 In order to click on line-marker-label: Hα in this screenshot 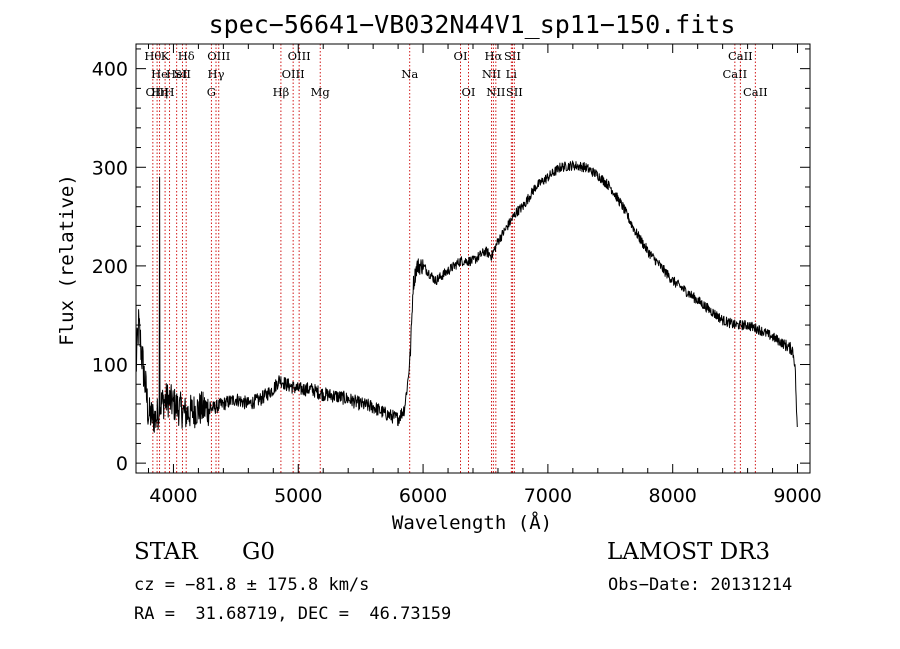, I will do `click(493, 56)`.